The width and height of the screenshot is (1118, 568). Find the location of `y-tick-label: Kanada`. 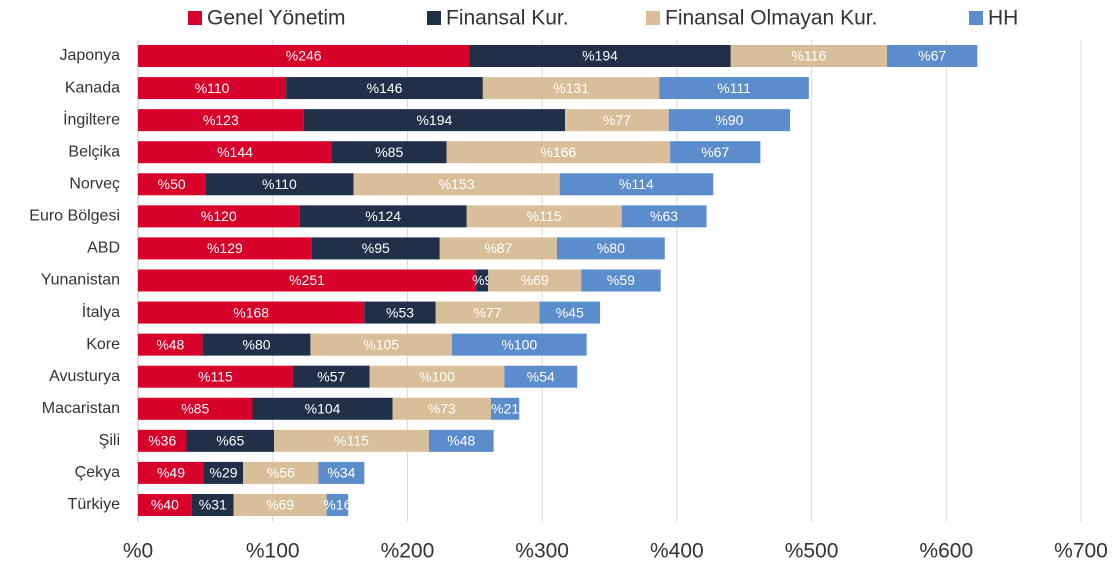

y-tick-label: Kanada is located at coordinates (92, 87).